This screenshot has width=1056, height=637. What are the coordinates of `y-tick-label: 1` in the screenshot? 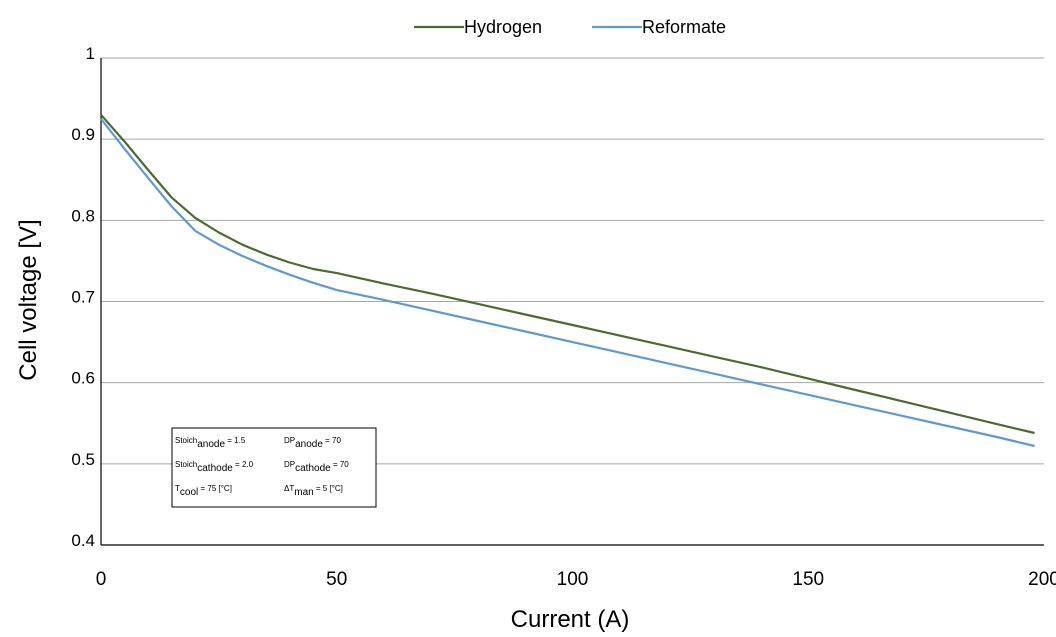 It's located at (90, 53).